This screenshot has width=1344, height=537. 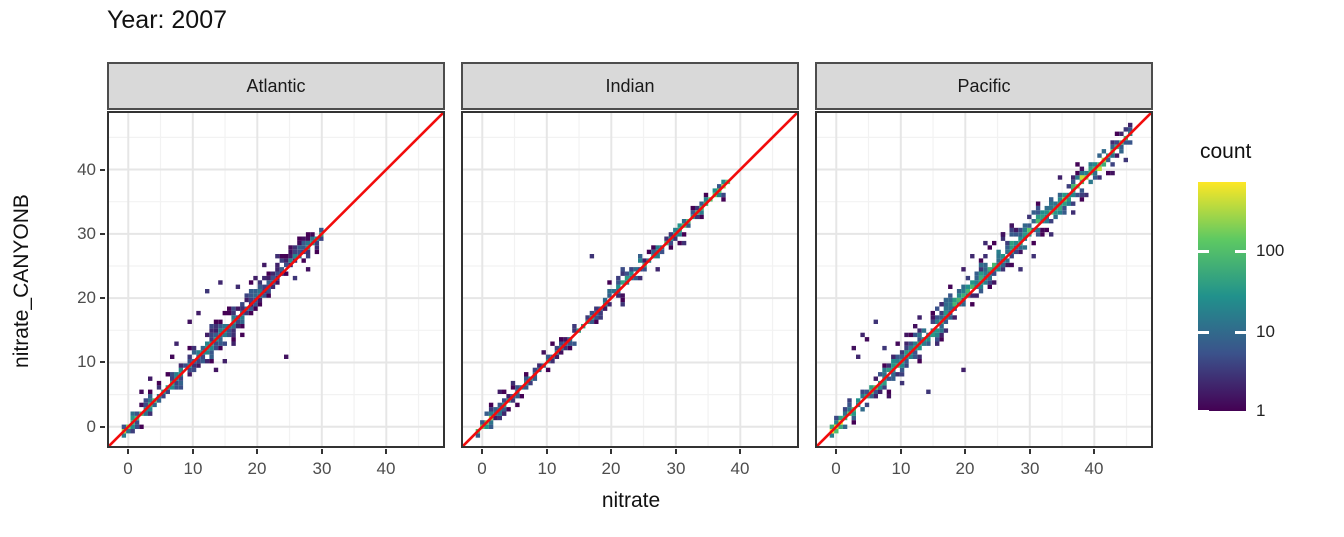 What do you see at coordinates (86, 169) in the screenshot?
I see `y-tick-label: 40` at bounding box center [86, 169].